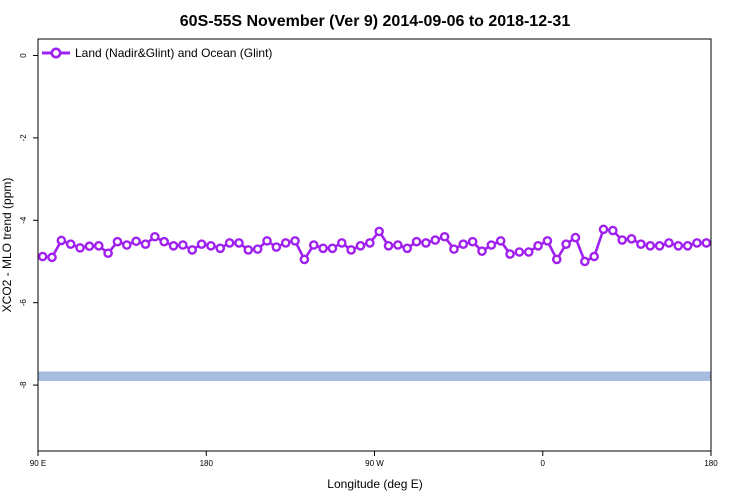 The height and width of the screenshot is (500, 750). I want to click on x-tick-label: 90 W, so click(374, 463).